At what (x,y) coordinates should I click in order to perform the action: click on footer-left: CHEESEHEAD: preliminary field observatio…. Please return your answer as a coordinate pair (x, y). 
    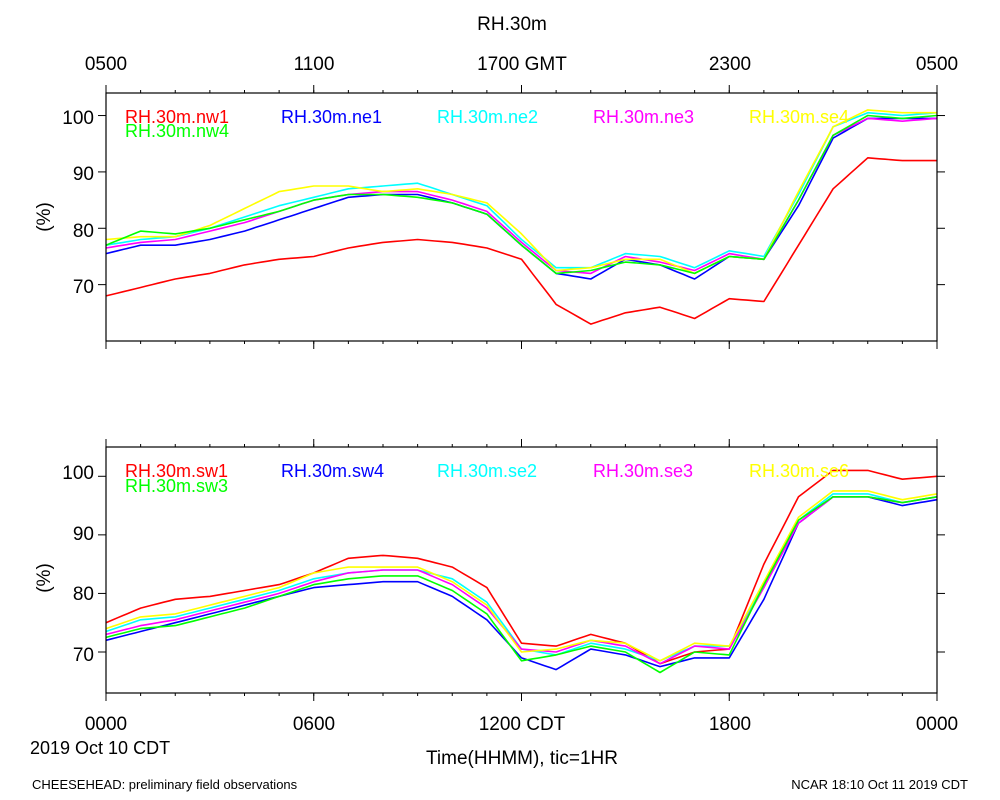
    Looking at the image, I should click on (165, 784).